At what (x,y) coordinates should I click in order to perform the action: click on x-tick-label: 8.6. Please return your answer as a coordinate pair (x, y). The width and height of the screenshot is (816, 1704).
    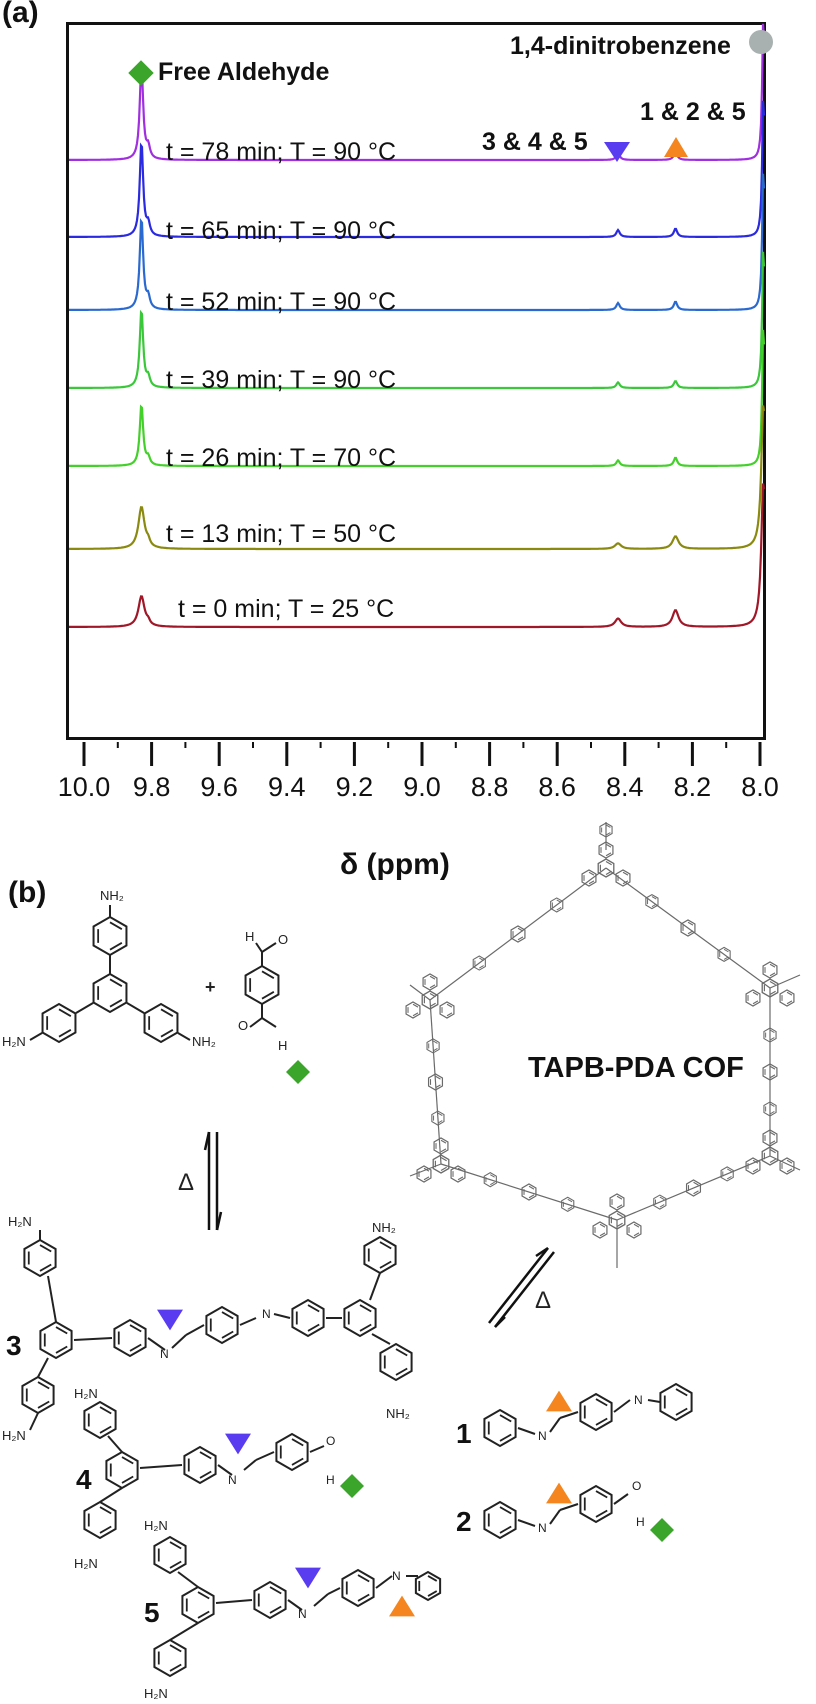
    Looking at the image, I should click on (557, 787).